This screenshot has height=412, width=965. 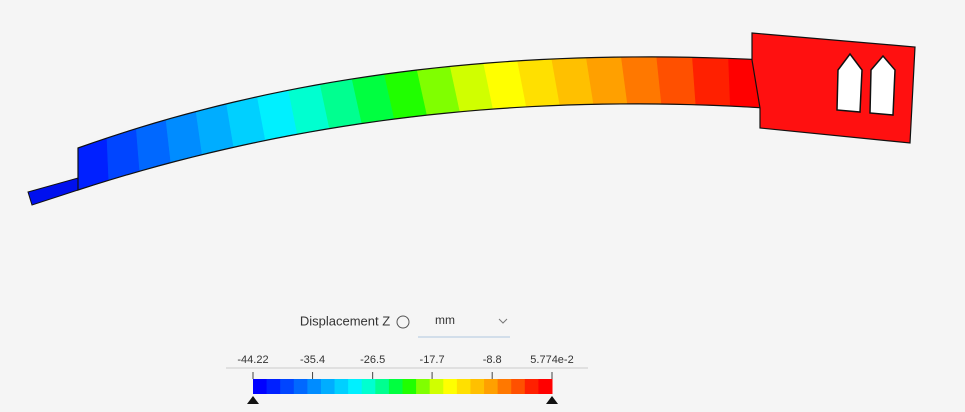 I want to click on bracket, so click(x=833, y=88).